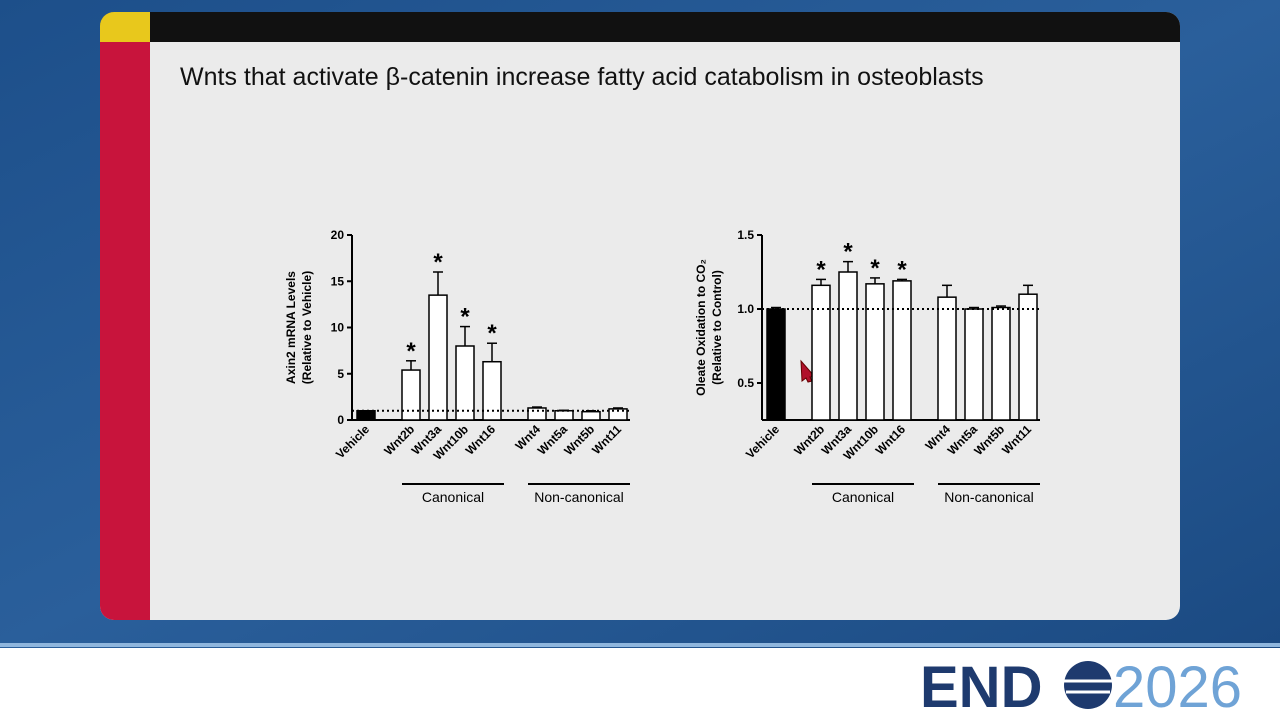 The width and height of the screenshot is (1280, 725). I want to click on y-tick-label: 1.0, so click(745, 309).